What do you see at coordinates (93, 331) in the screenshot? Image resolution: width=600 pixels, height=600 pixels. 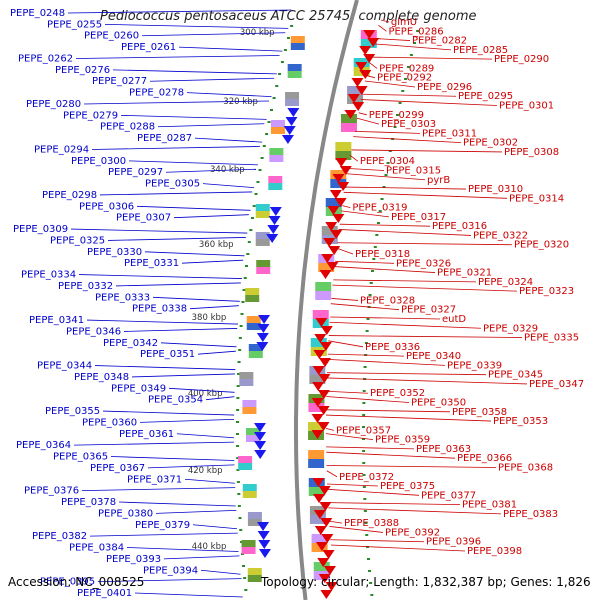 I see `left-gene-label: PEPE_0346` at bounding box center [93, 331].